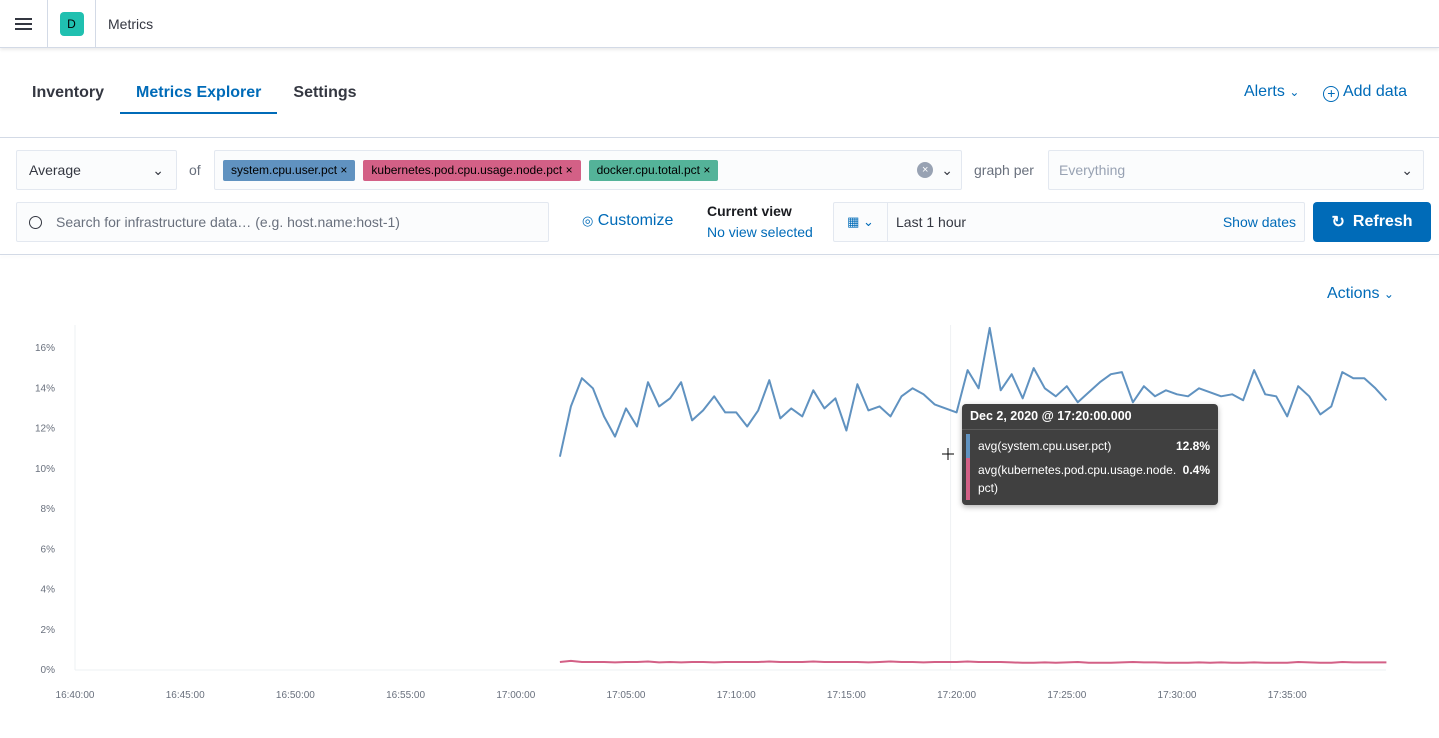 The width and height of the screenshot is (1439, 738). Describe the element at coordinates (185, 695) in the screenshot. I see `x-tick-label: 16:45:00` at that location.